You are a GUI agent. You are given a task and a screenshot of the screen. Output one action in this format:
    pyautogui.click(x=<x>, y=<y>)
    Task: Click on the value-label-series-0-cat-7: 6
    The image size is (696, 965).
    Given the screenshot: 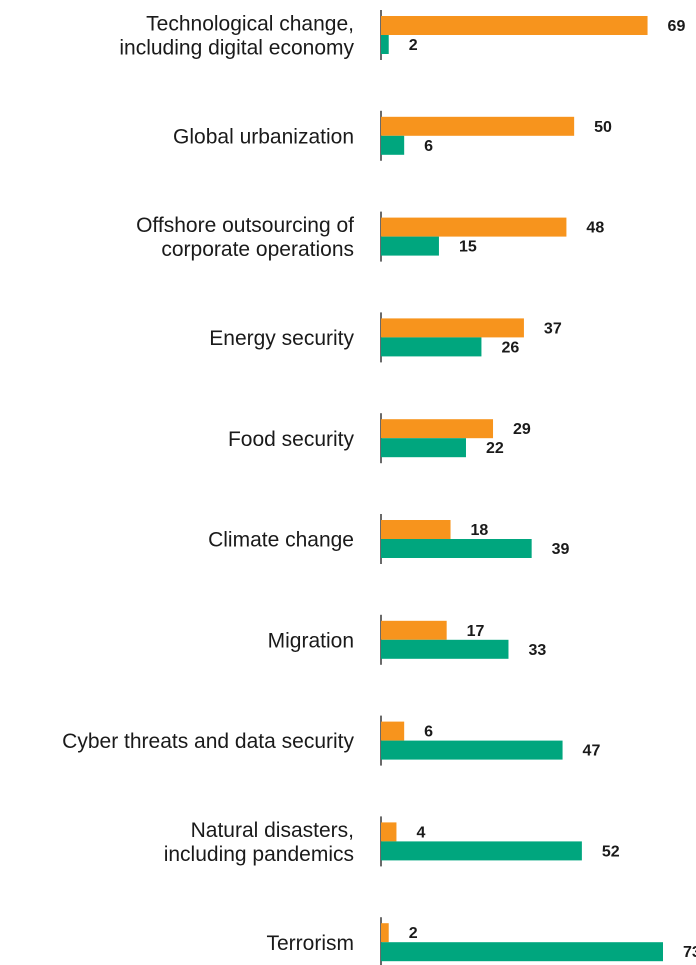 What is the action you would take?
    pyautogui.click(x=428, y=732)
    